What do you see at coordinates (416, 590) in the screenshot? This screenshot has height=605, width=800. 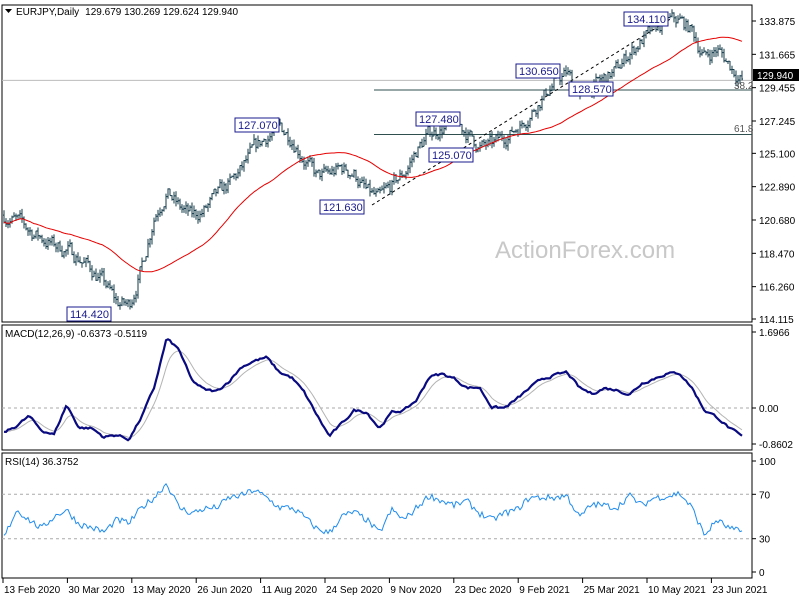 I see `date-axis-label: 9 Nov 2020` at bounding box center [416, 590].